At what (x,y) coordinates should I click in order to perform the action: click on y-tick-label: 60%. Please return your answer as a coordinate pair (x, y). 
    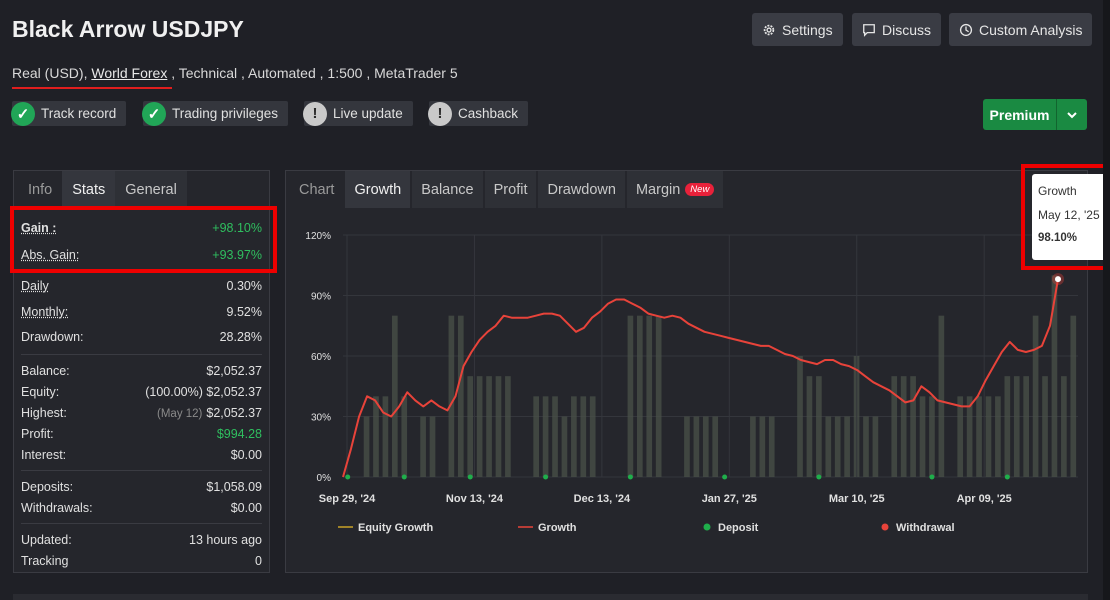
    Looking at the image, I should click on (321, 357).